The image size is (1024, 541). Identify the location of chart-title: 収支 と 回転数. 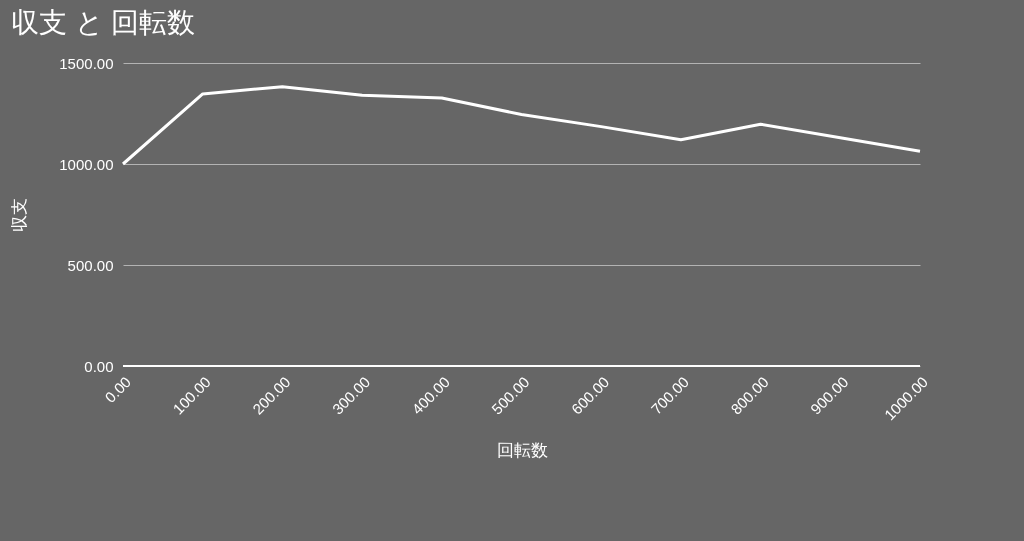
(103, 22).